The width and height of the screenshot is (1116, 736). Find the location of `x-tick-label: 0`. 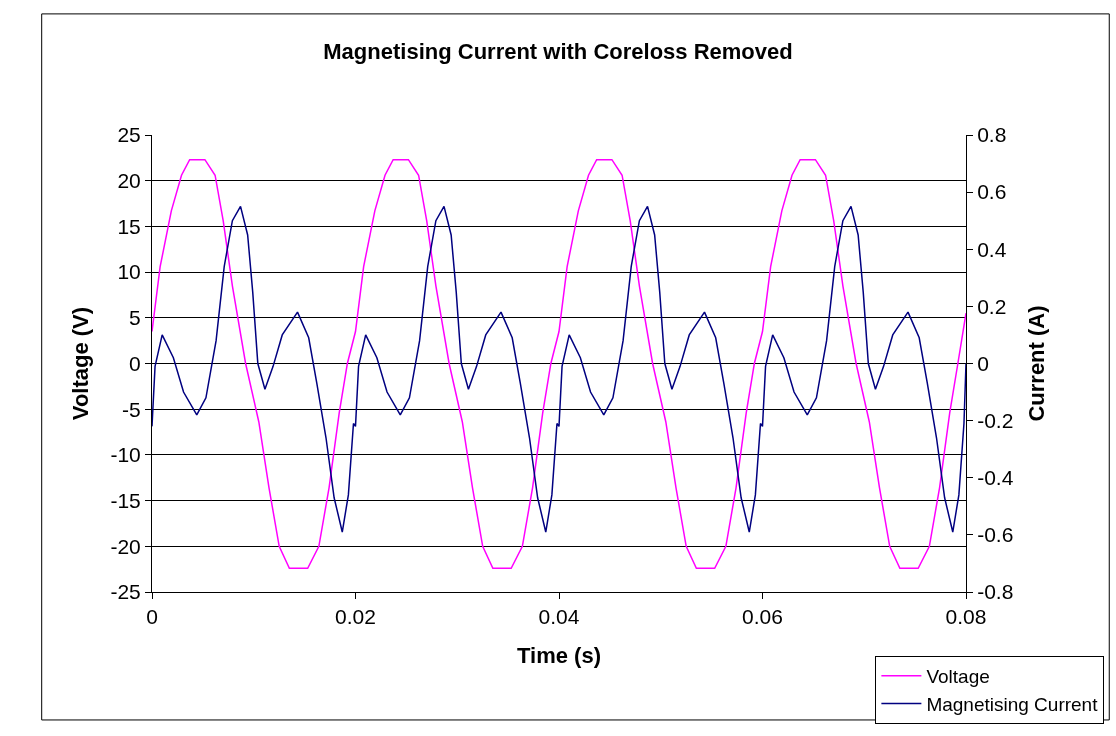

x-tick-label: 0 is located at coordinates (152, 617).